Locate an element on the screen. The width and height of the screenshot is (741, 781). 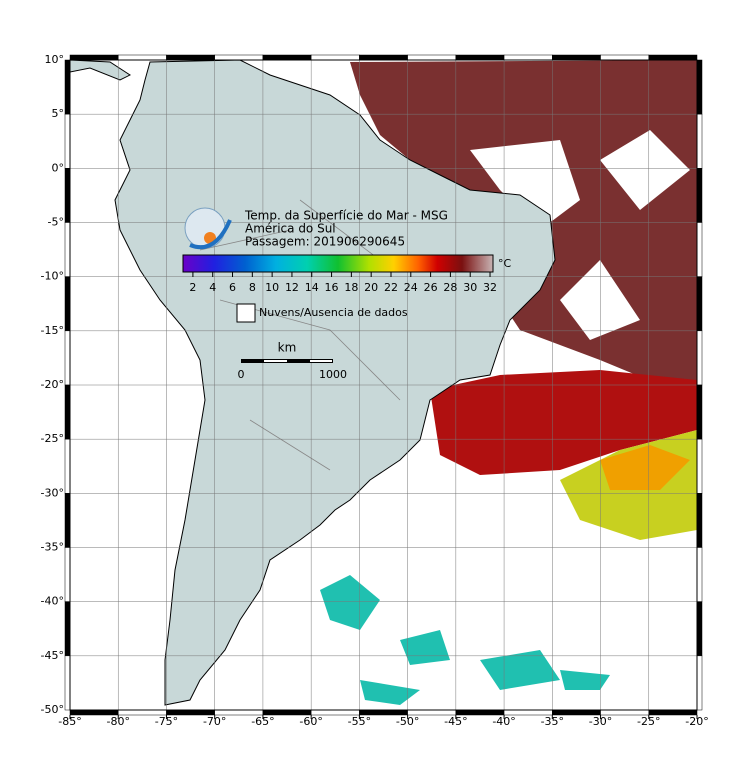
logo is located at coordinates (208, 228).